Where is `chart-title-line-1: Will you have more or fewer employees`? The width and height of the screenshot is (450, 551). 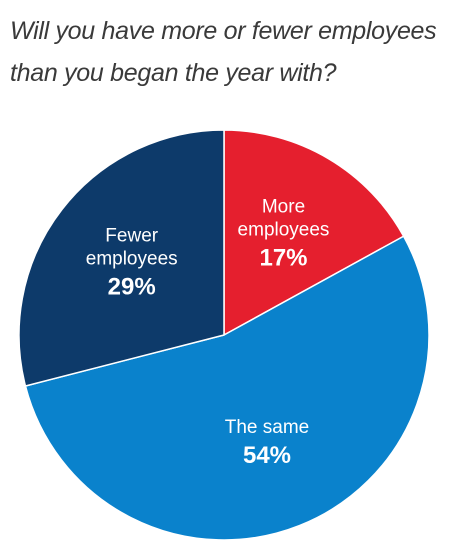
chart-title-line-1: Will you have more or fewer employees is located at coordinates (223, 31).